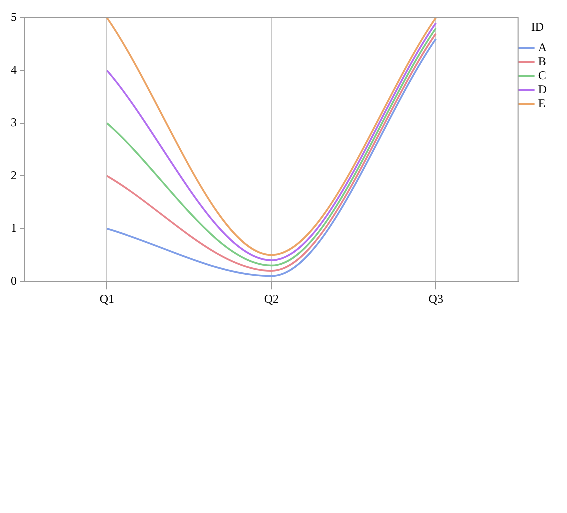 This screenshot has height=513, width=567. Describe the element at coordinates (14, 69) in the screenshot. I see `y-tick-label: 4` at that location.